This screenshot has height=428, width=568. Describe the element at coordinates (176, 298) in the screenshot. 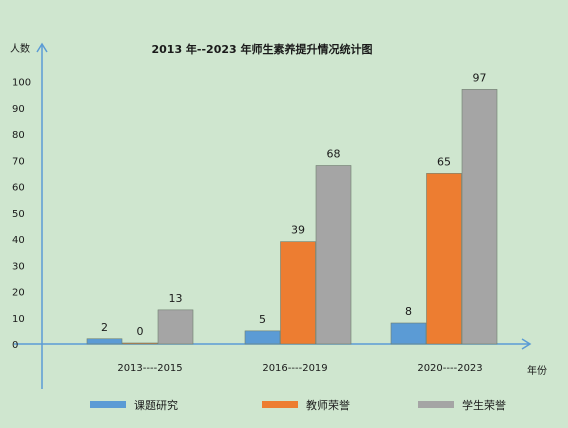

I see `bar-value-label: 13` at that location.